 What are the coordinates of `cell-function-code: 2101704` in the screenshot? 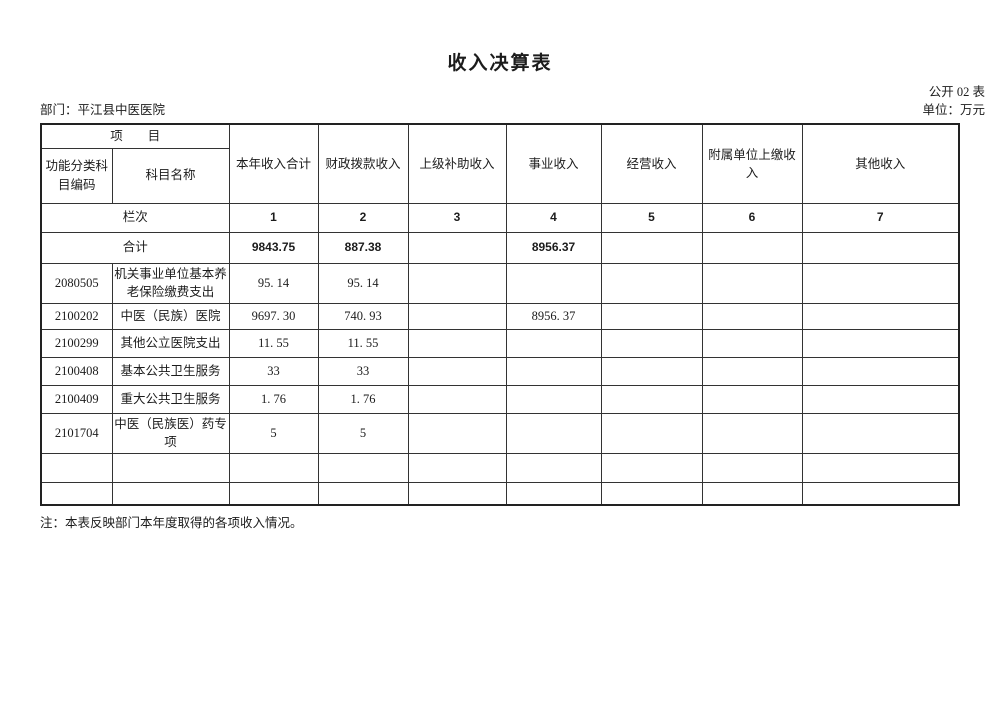 It's located at (76, 433).